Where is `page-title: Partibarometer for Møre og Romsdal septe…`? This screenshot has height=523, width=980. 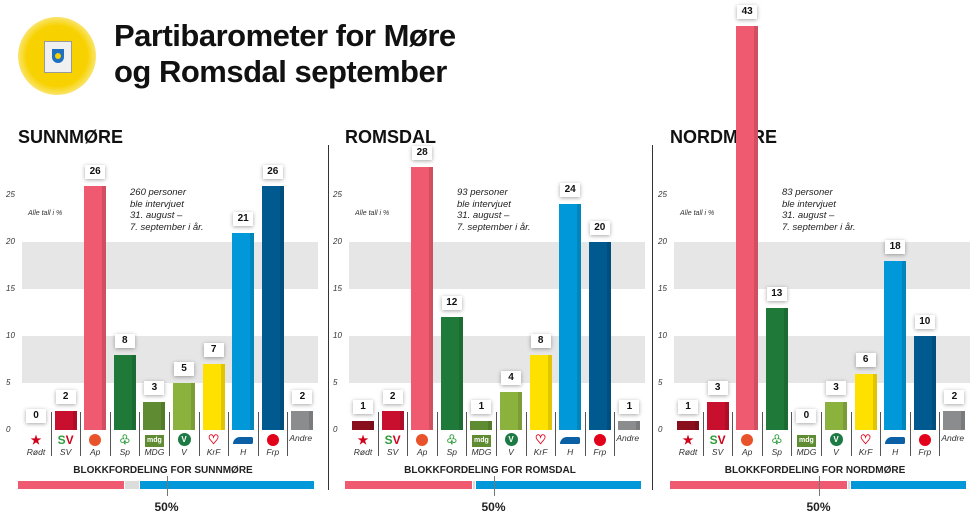 page-title: Partibarometer for Møre og Romsdal septe… is located at coordinates (285, 54).